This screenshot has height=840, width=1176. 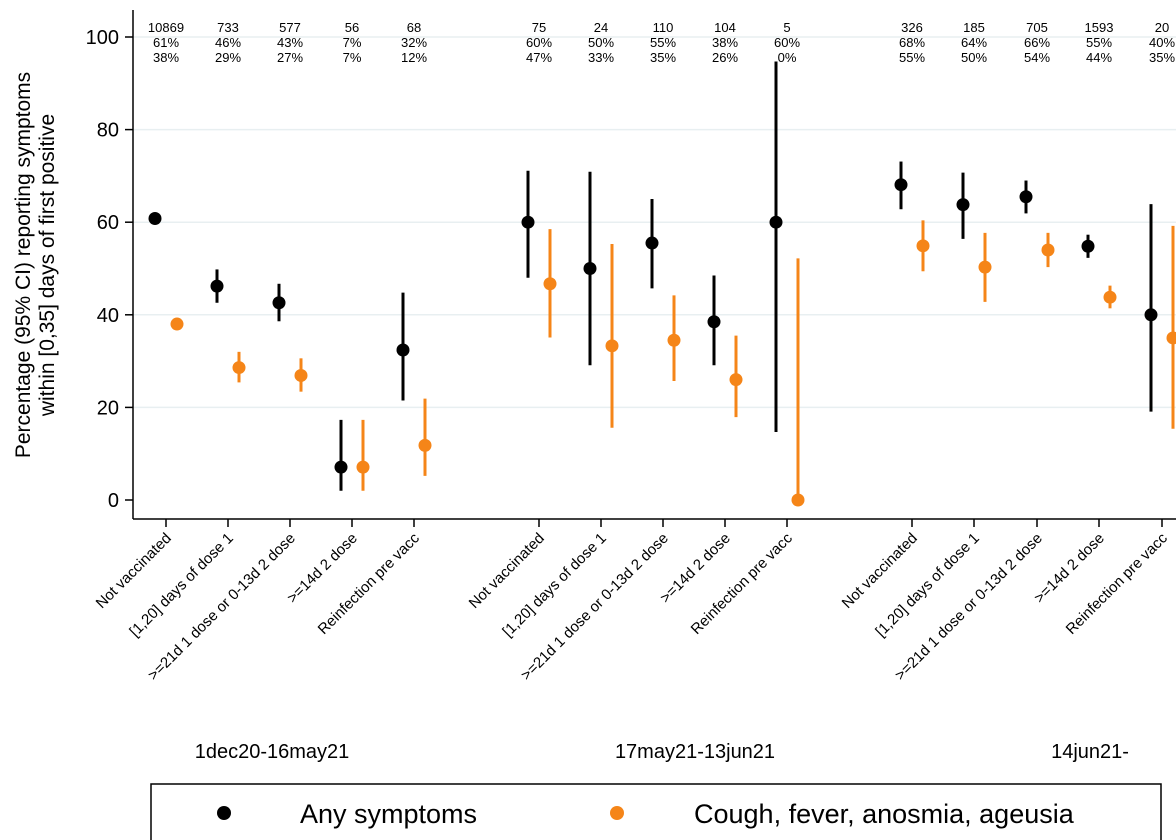 I want to click on y-tick-label: 100, so click(x=102, y=38).